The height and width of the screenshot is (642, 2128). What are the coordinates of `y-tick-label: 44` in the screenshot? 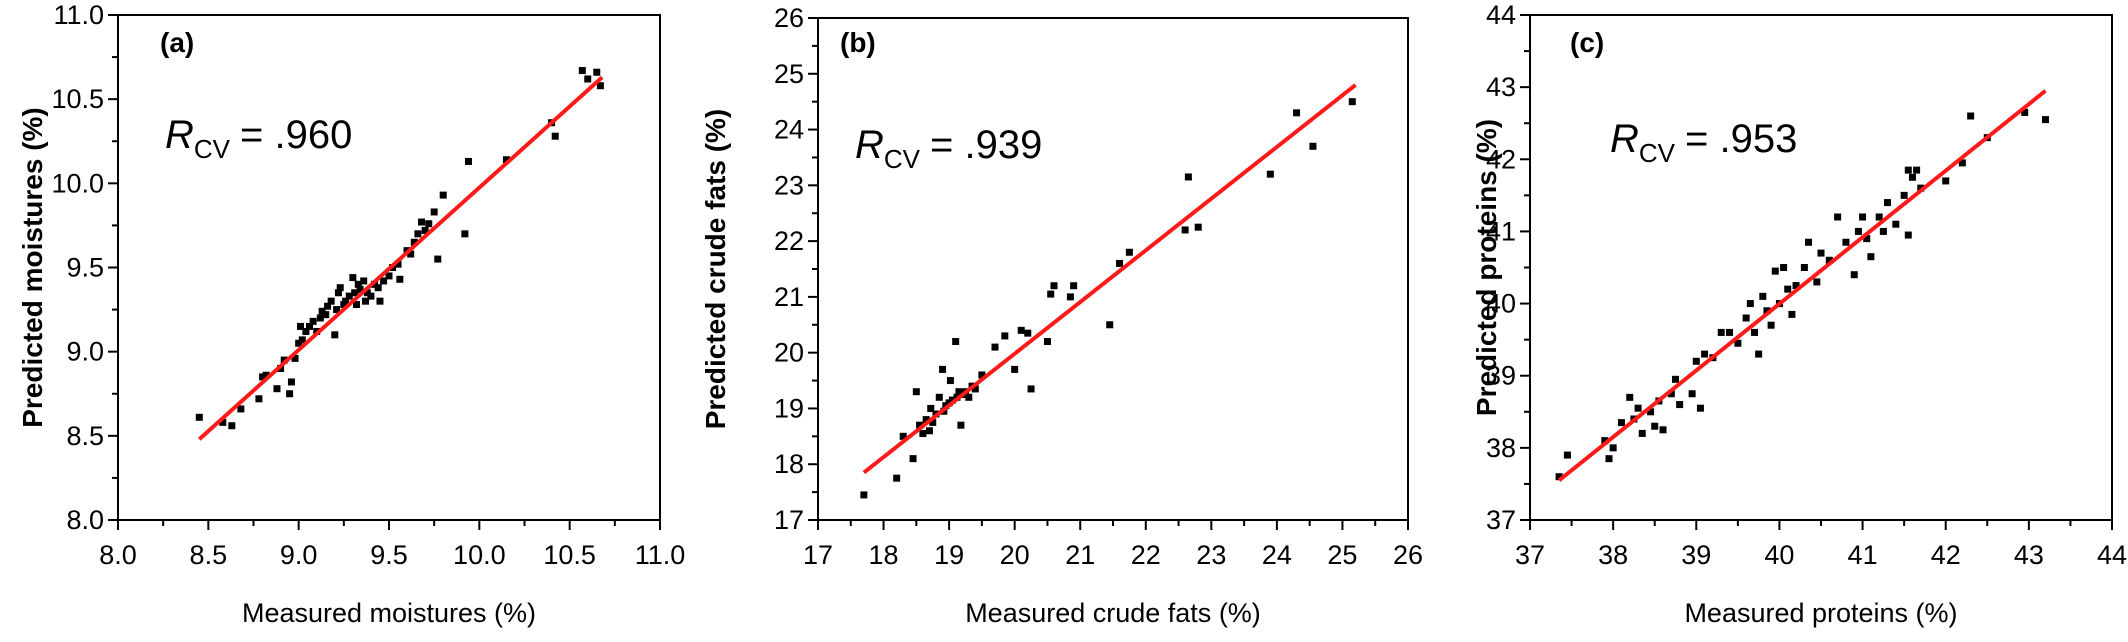 It's located at (1501, 15).